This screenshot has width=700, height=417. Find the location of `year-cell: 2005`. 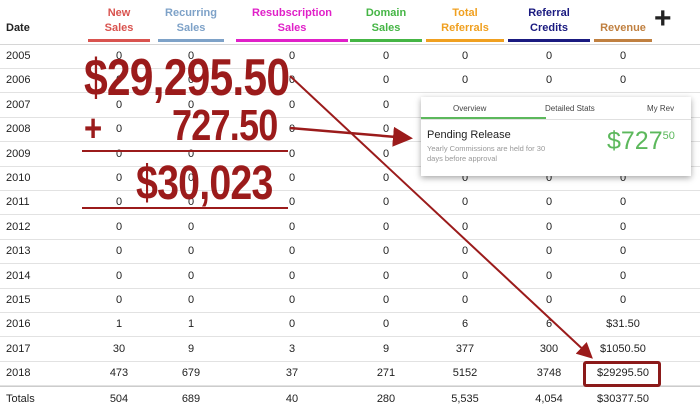

year-cell: 2005 is located at coordinates (18, 56).